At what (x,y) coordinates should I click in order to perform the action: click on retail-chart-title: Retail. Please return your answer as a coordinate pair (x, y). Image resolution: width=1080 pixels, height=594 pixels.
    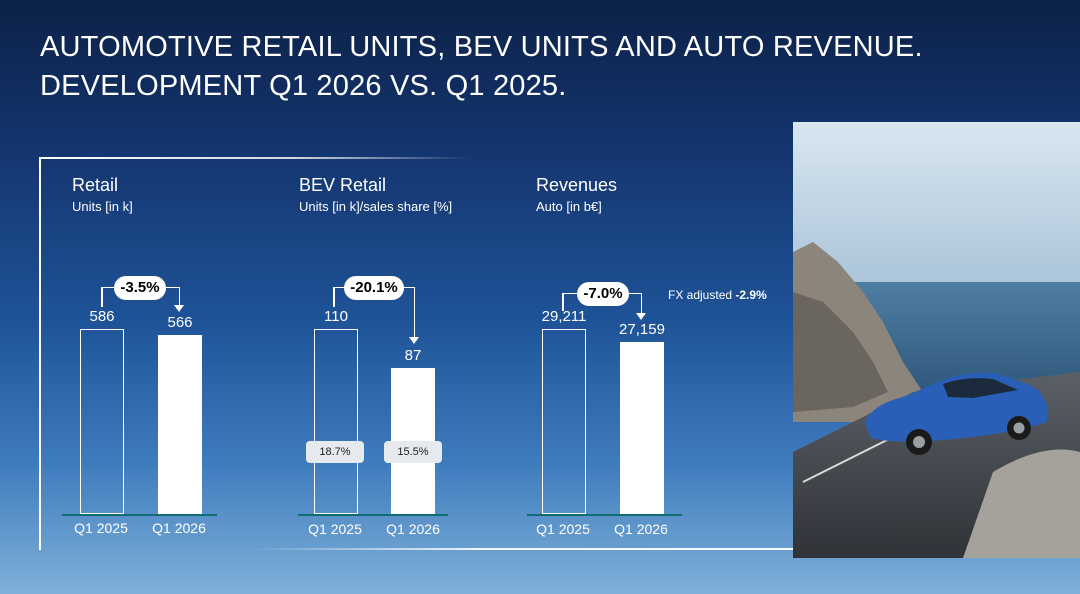
    Looking at the image, I should click on (95, 185).